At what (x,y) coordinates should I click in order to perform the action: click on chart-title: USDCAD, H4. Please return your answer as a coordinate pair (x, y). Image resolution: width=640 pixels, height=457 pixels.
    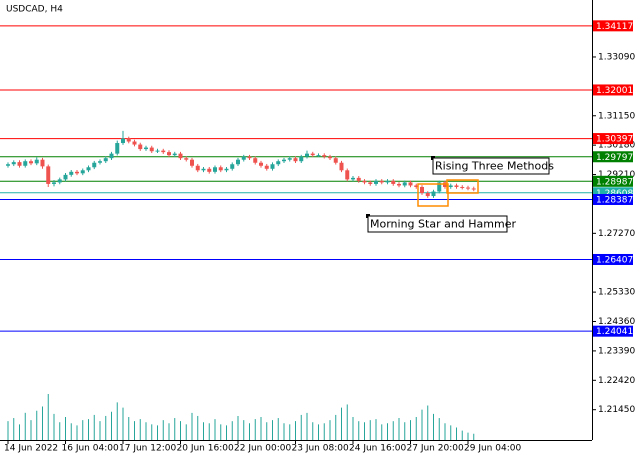
    Looking at the image, I should click on (34, 10).